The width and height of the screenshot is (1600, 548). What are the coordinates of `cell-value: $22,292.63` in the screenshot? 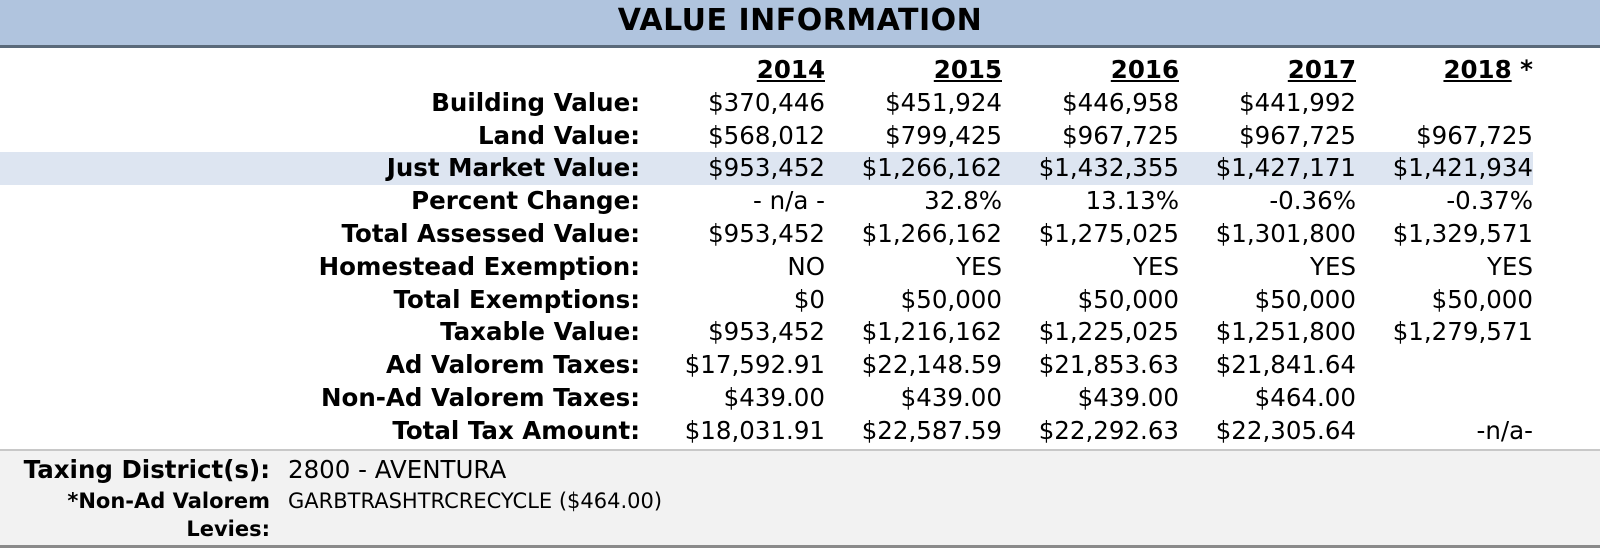 It's located at (1108, 430).